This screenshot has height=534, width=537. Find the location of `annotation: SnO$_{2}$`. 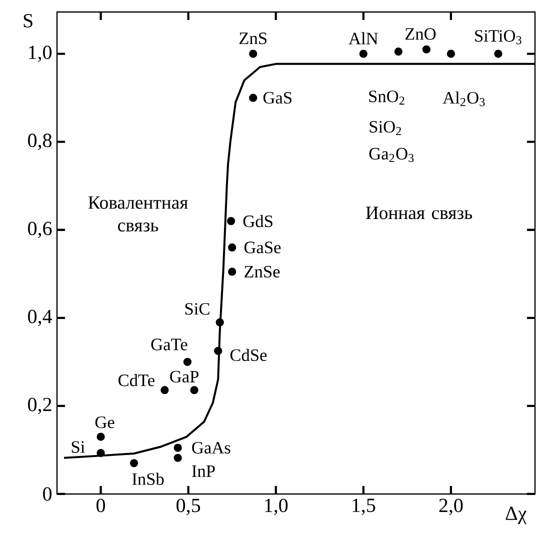

annotation: SnO$_{2}$ is located at coordinates (386, 97).